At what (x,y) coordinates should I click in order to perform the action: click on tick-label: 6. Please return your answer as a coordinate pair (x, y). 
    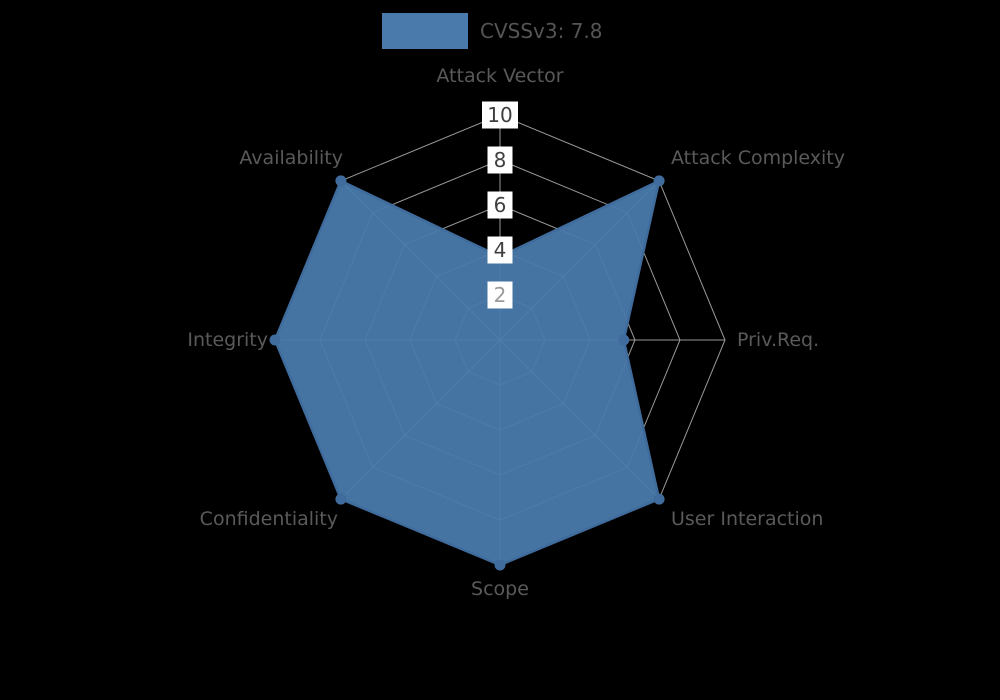
    Looking at the image, I should click on (500, 205).